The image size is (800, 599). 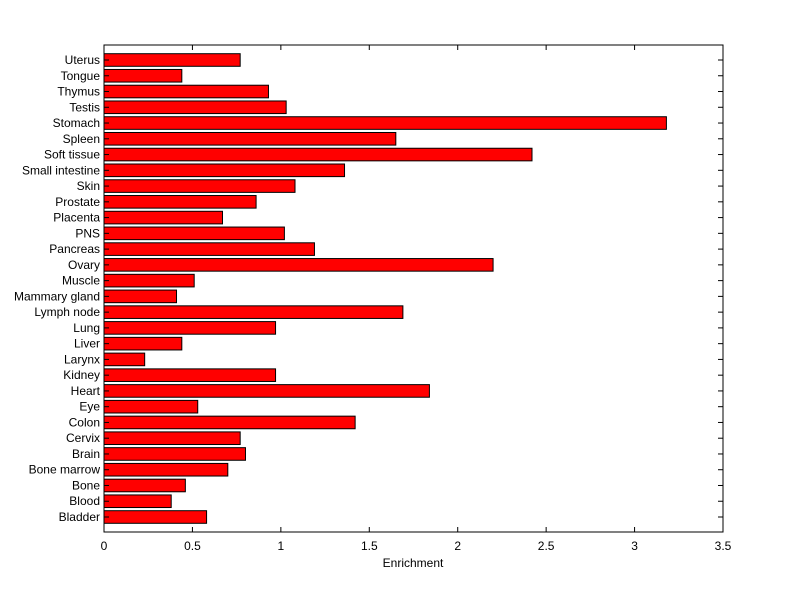 What do you see at coordinates (72, 155) in the screenshot?
I see `y-tick-label: Soft tissue` at bounding box center [72, 155].